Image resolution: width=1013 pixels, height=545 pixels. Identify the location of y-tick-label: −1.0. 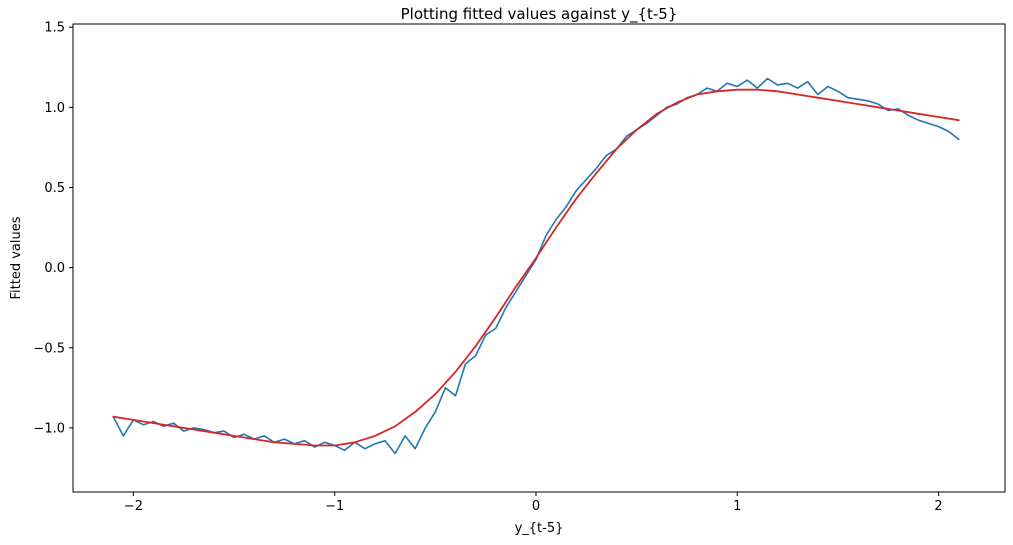
(49, 428).